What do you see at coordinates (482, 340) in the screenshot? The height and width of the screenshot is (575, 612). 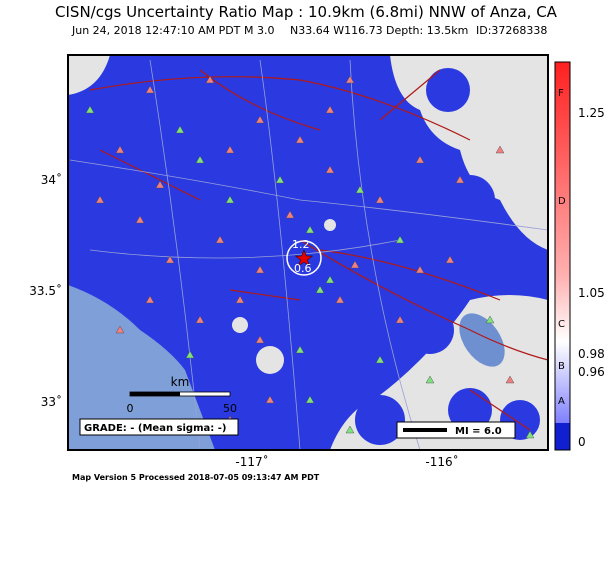 I see `lake` at bounding box center [482, 340].